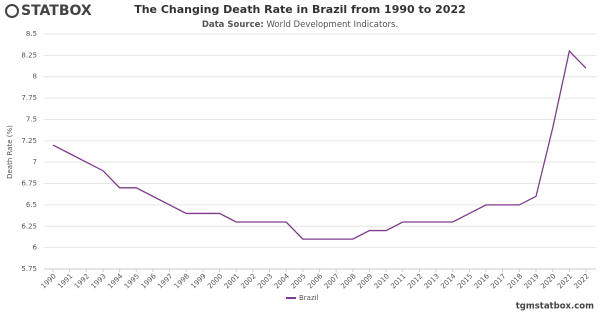 This screenshot has height=314, width=600. Describe the element at coordinates (515, 281) in the screenshot. I see `x-tick-label: 2018` at that location.